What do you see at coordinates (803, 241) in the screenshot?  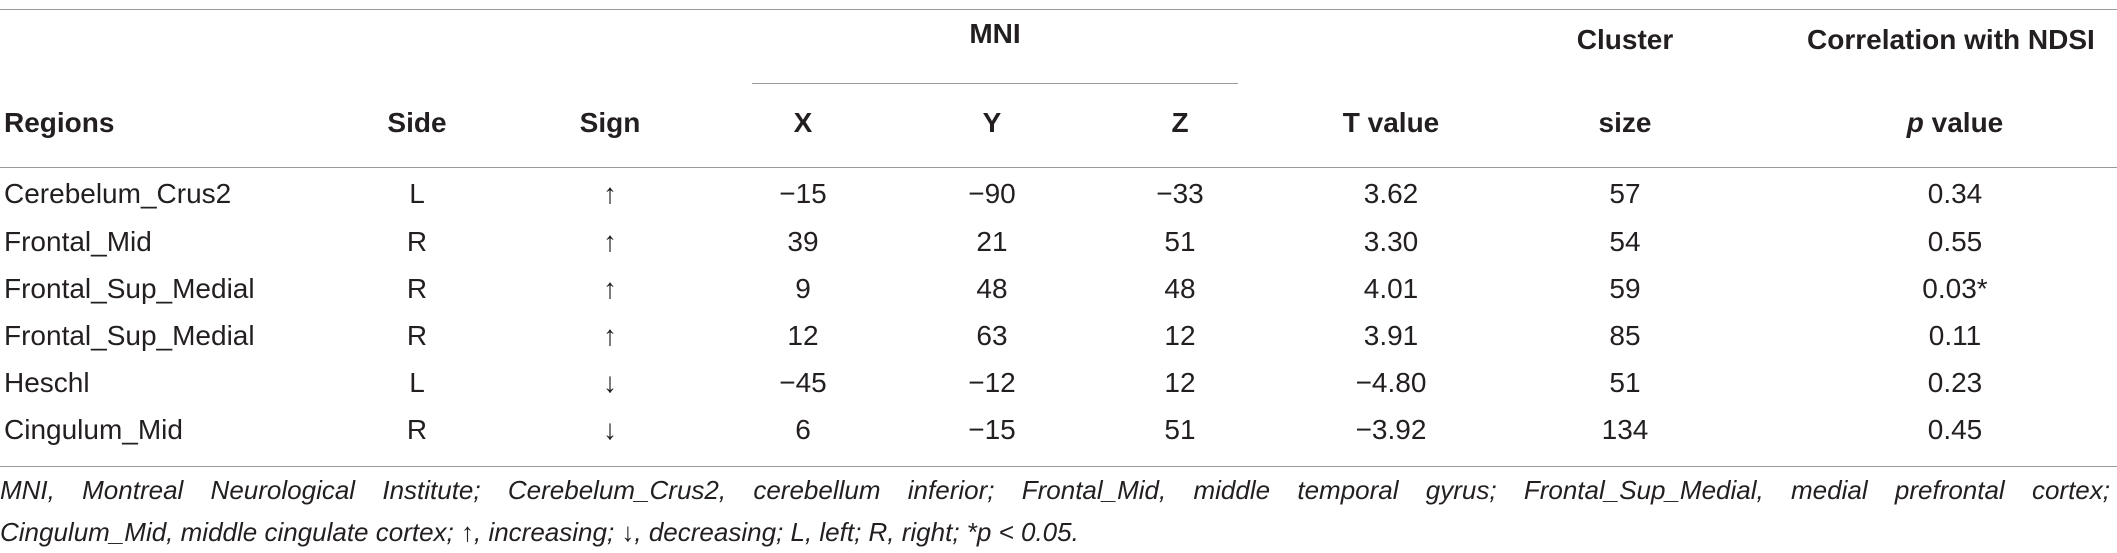 I see `cell-x: 39` at bounding box center [803, 241].